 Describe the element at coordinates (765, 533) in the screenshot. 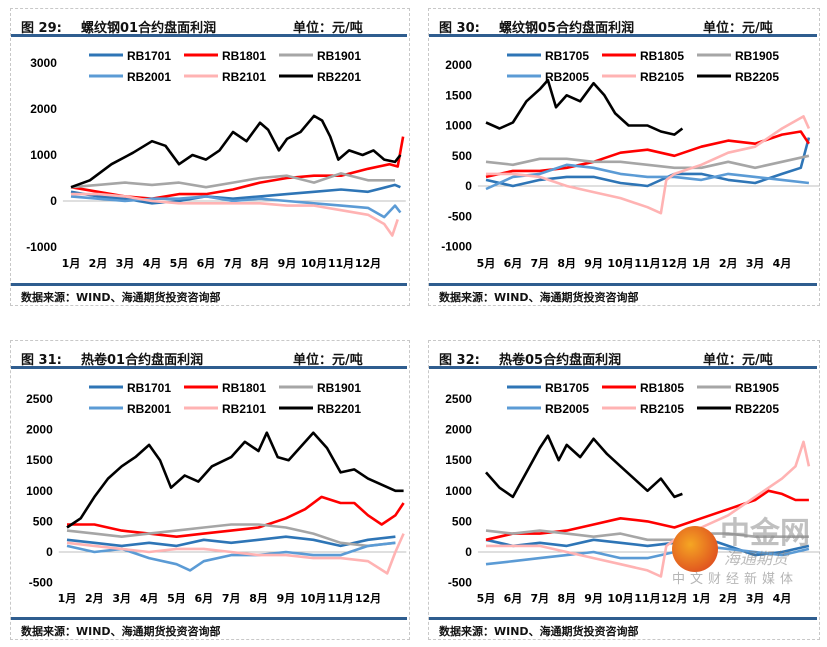

I see `watermark-name: 中金网` at that location.